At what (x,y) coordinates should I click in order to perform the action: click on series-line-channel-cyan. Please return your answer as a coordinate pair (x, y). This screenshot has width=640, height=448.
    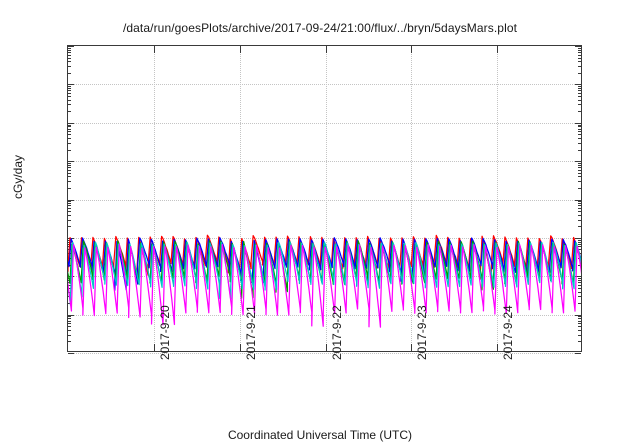
    Looking at the image, I should click on (324, 273).